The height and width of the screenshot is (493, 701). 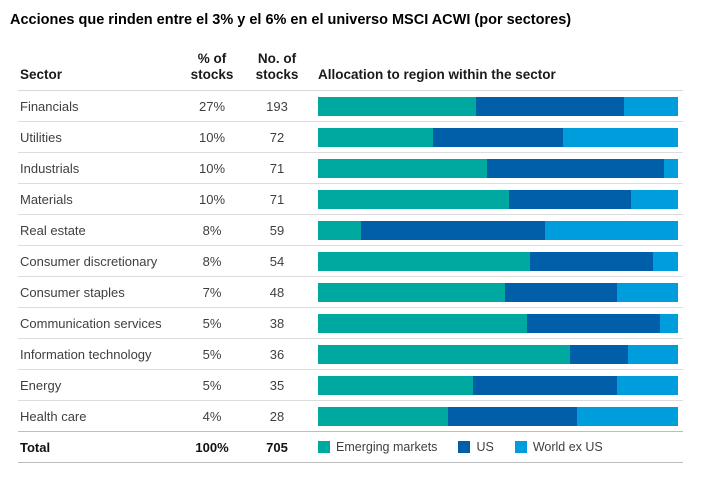 I want to click on table-row: Energy 5% 35, so click(x=350, y=385).